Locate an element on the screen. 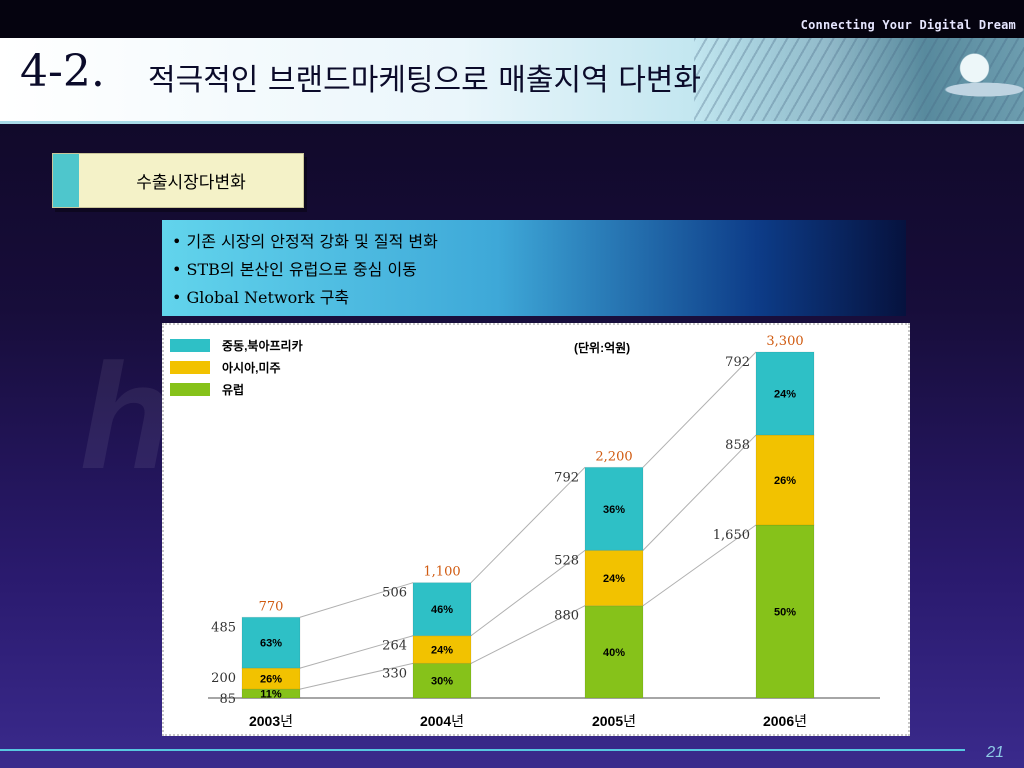  header-decorative-image is located at coordinates (859, 79).